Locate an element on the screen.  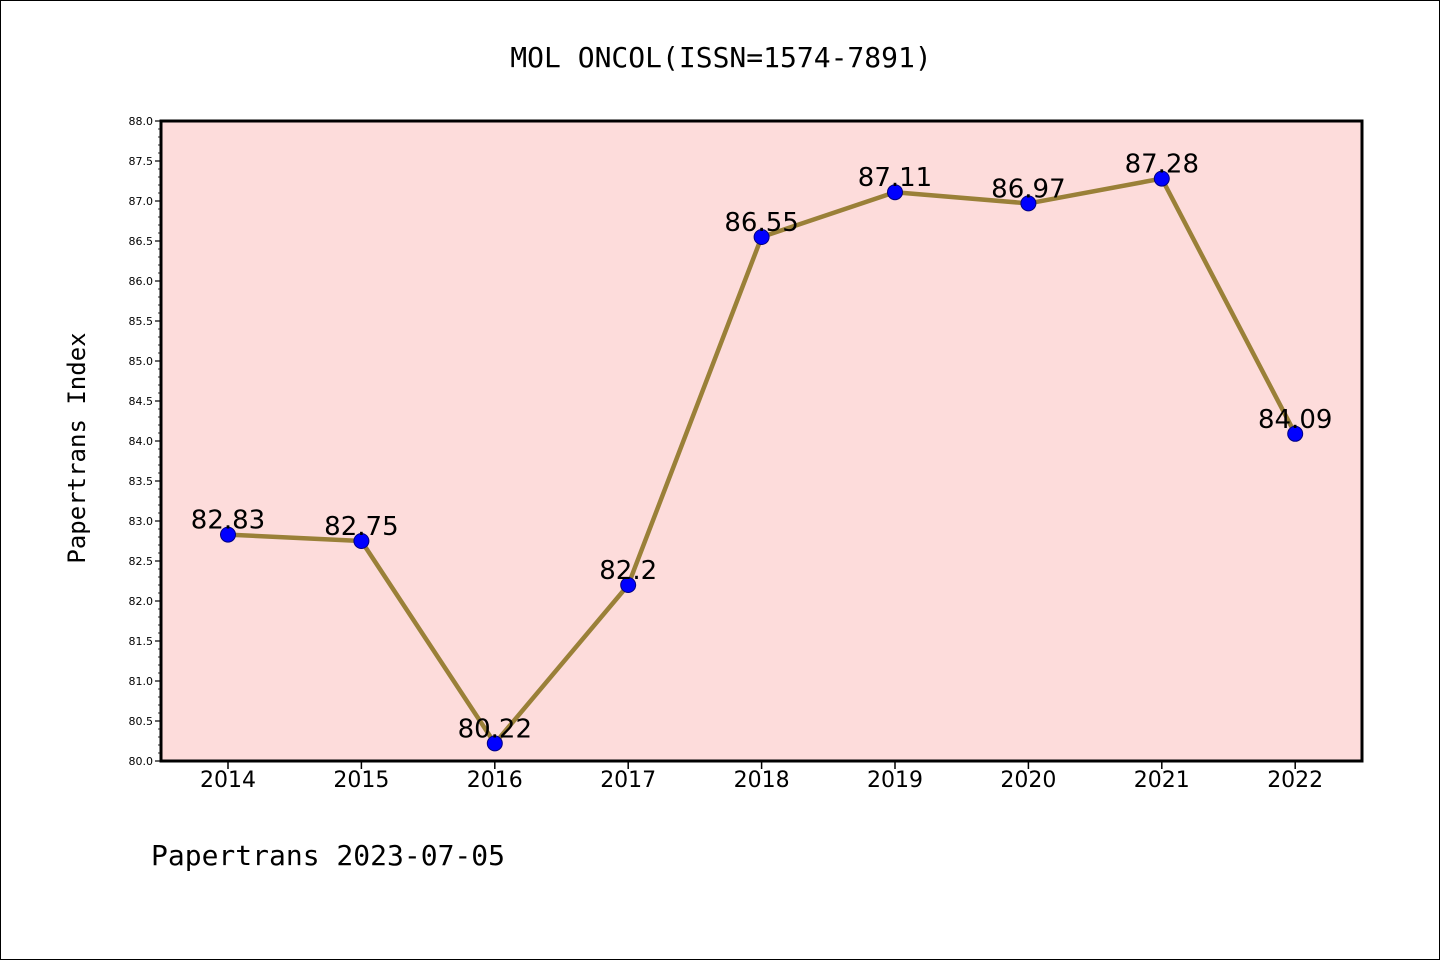
x-tick-label: 2022 is located at coordinates (1295, 780).